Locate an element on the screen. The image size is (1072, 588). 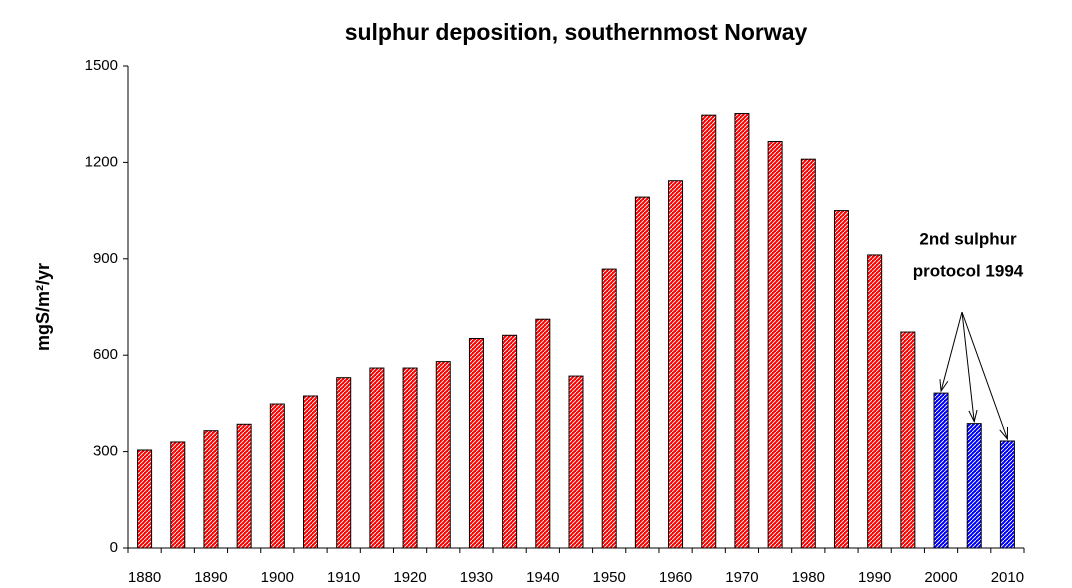
x-tick-label: 1890 is located at coordinates (210, 577).